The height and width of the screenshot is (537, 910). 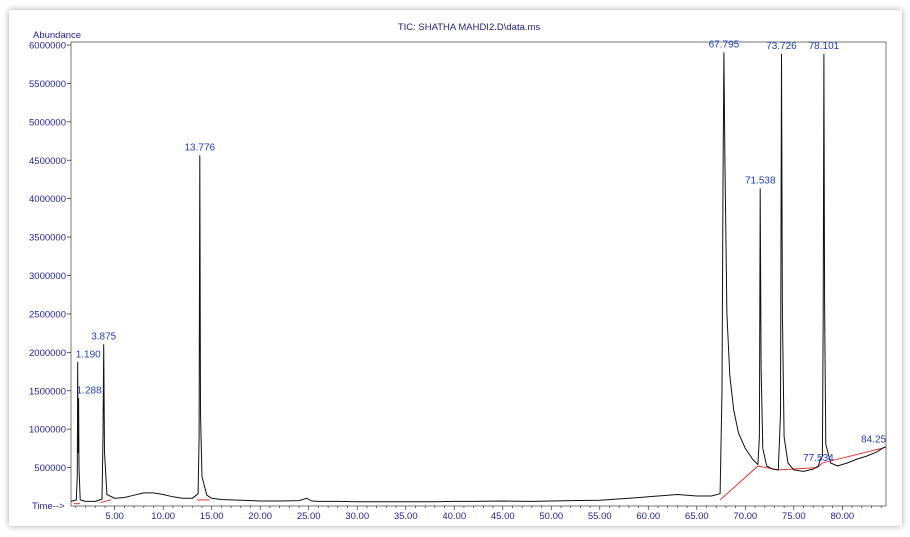 I want to click on peak-label: 1.190, so click(x=88, y=354).